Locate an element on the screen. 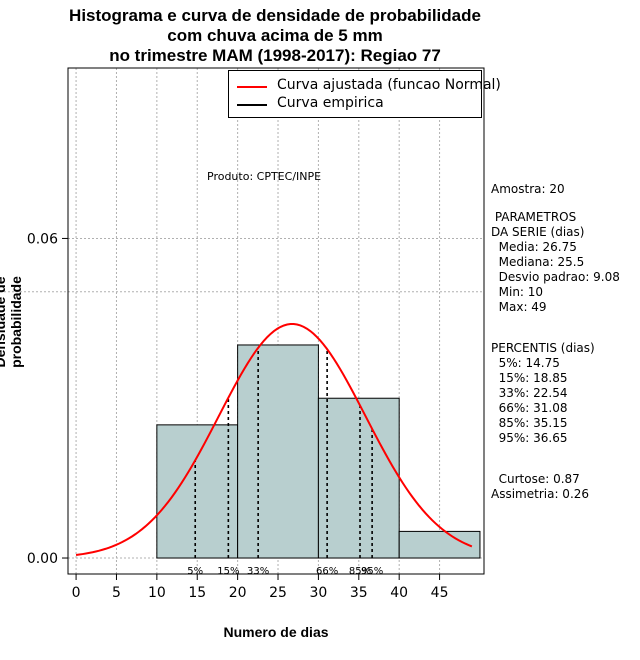 This screenshot has width=640, height=660. percentile-label-2: 33% is located at coordinates (258, 571).